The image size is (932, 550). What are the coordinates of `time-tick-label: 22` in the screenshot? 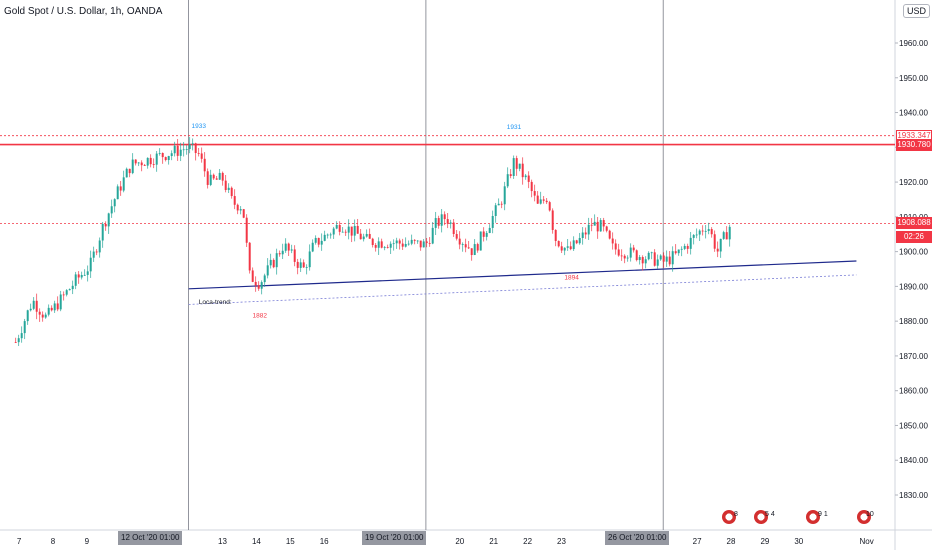 It's located at (527, 541).